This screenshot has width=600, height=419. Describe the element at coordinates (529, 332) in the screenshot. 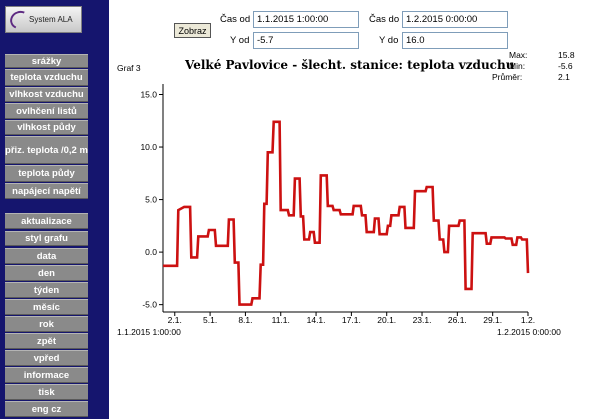

I see `x-range-end: 1.2.2015 0:00:00` at that location.